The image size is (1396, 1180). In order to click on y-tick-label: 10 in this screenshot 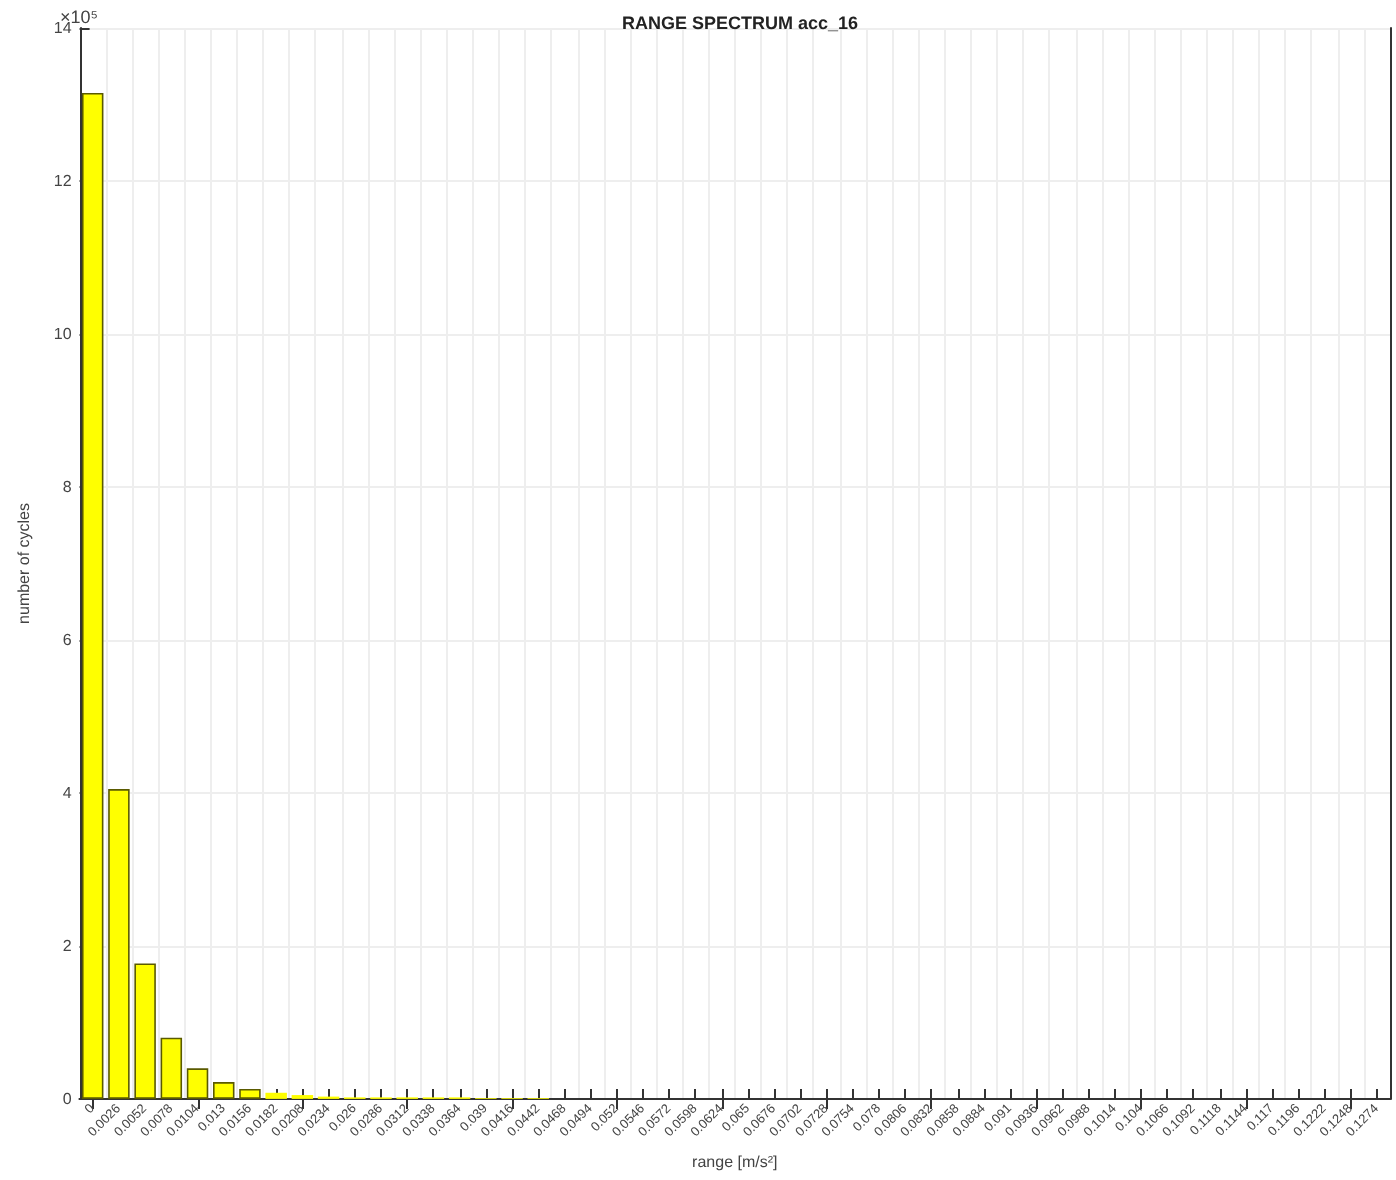, I will do `click(63, 333)`.